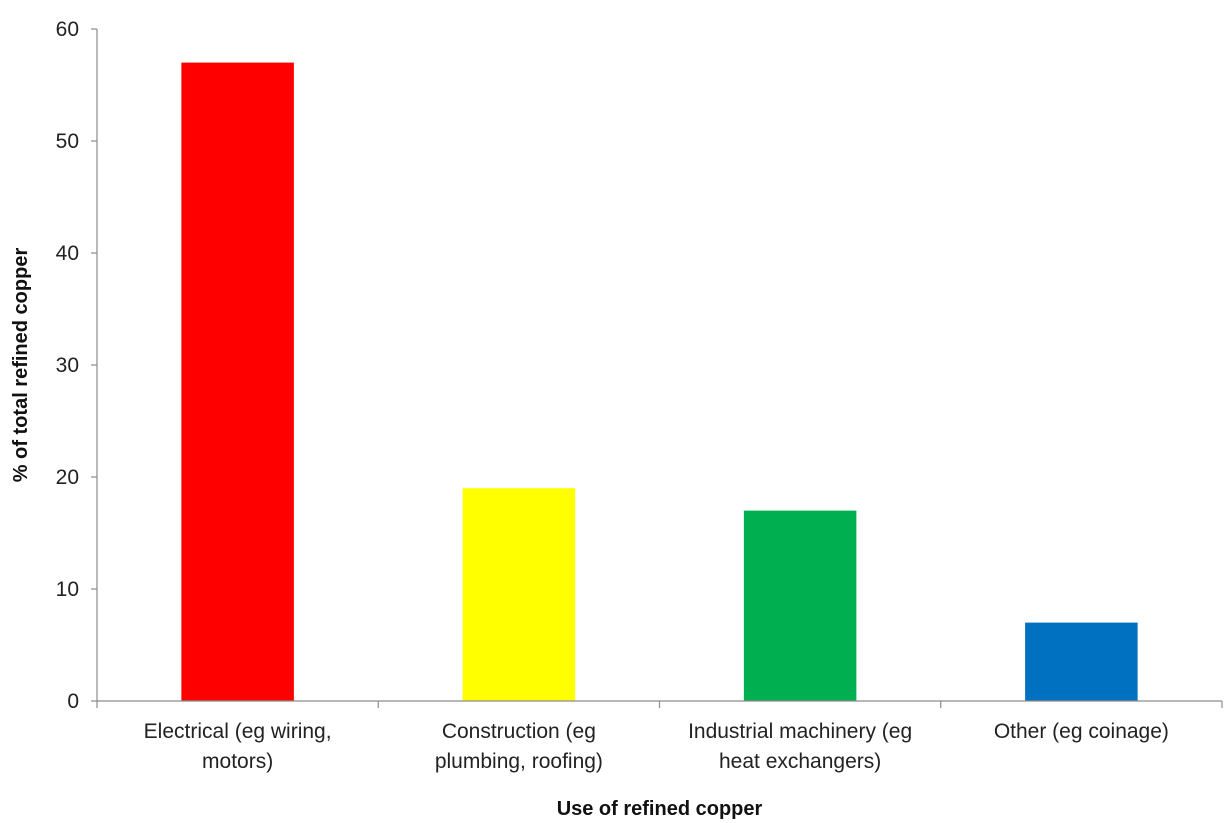 The height and width of the screenshot is (823, 1228). What do you see at coordinates (67, 477) in the screenshot?
I see `y-tick-label: 20` at bounding box center [67, 477].